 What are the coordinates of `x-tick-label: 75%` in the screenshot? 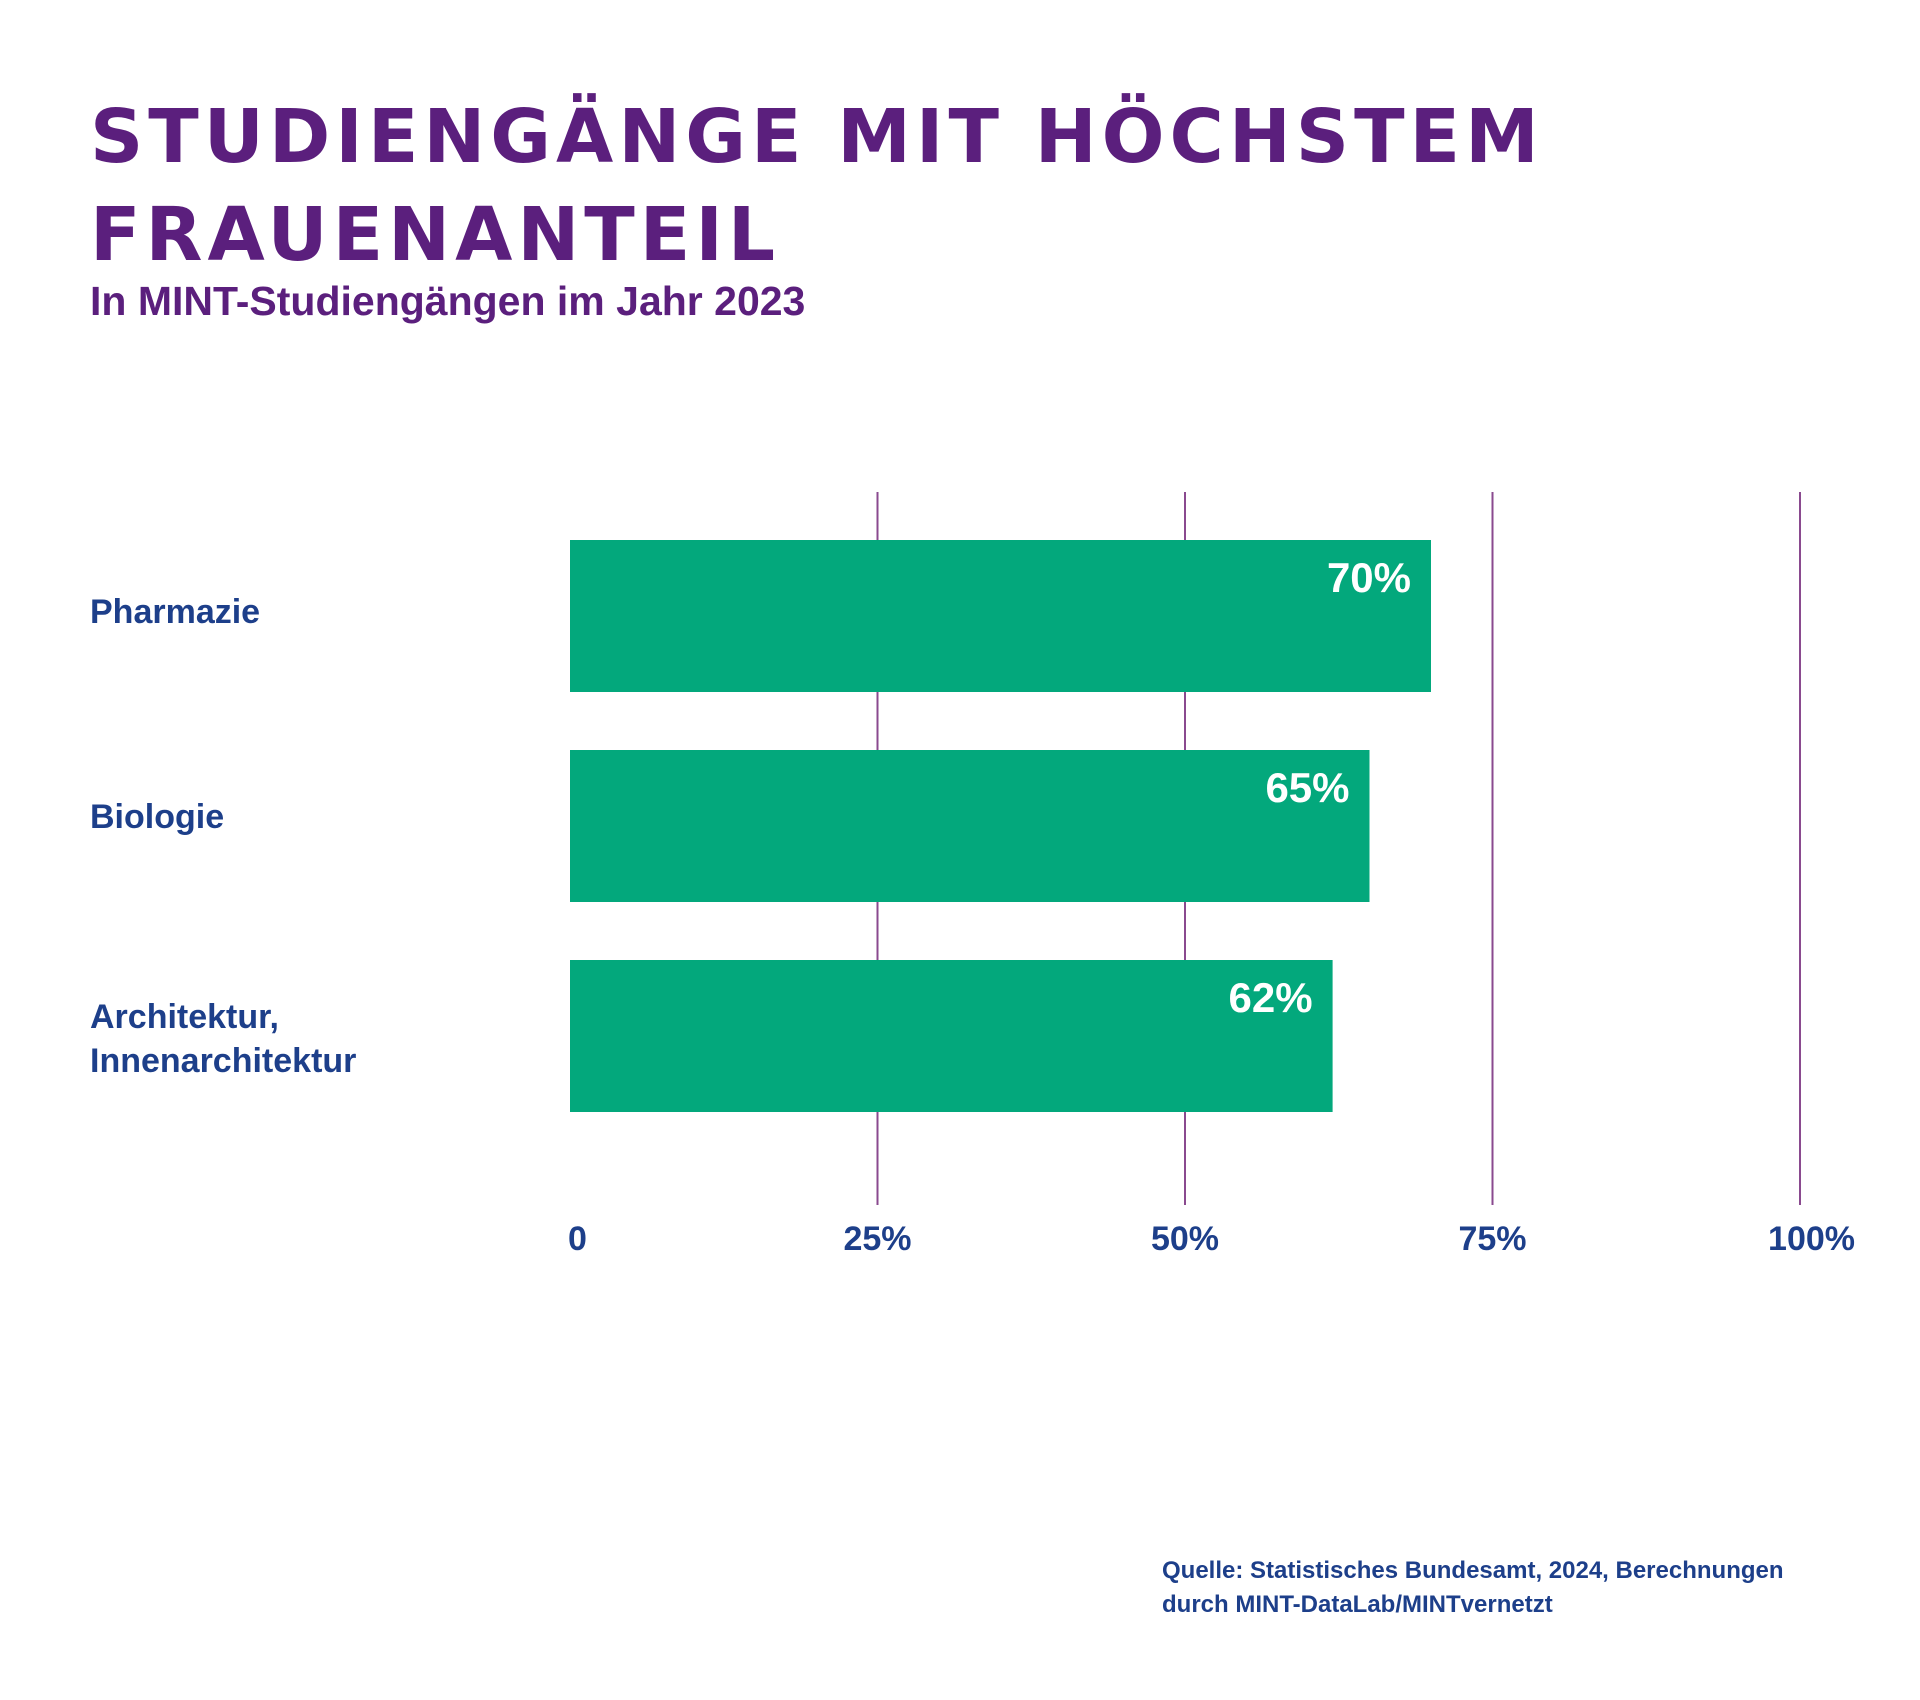 It's located at (1492, 1239).